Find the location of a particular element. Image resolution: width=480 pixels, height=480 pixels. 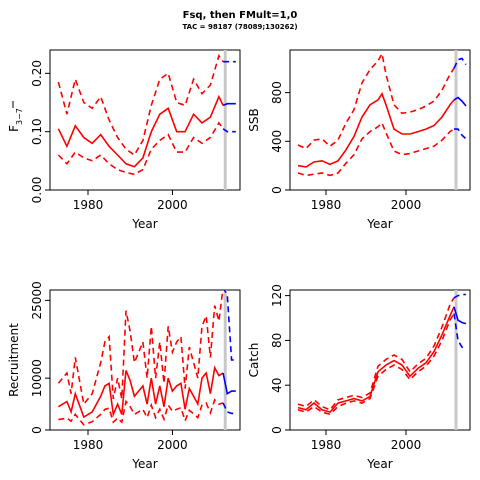

y-tick-label: 0.00 is located at coordinates (37, 190).